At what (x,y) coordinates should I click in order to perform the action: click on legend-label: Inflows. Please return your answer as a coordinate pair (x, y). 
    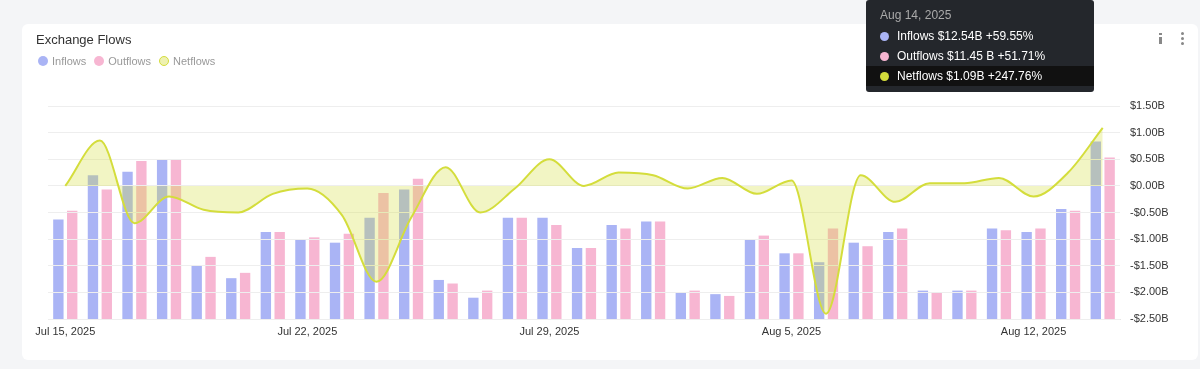
    Looking at the image, I should click on (69, 61).